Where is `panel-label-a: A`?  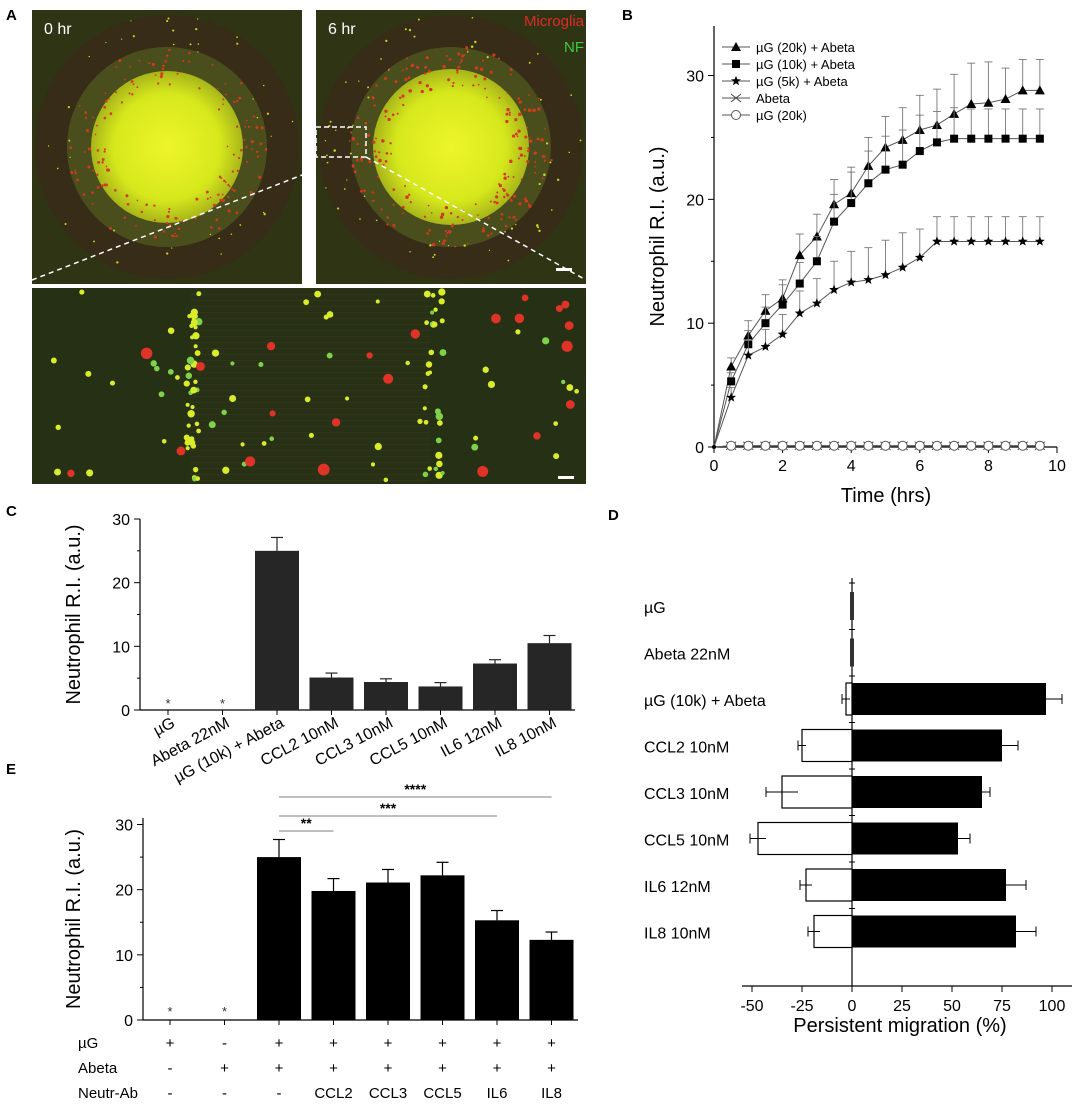 panel-label-a: A is located at coordinates (11, 15).